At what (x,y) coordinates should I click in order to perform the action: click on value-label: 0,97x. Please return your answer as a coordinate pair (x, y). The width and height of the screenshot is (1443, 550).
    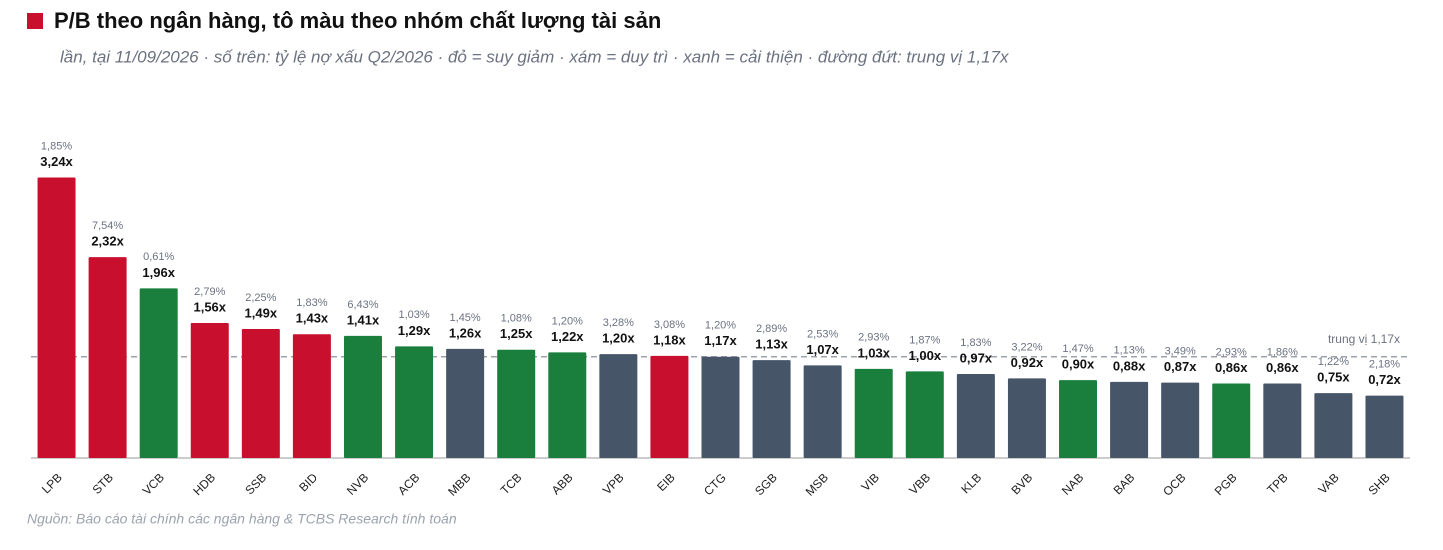
    Looking at the image, I should click on (976, 357).